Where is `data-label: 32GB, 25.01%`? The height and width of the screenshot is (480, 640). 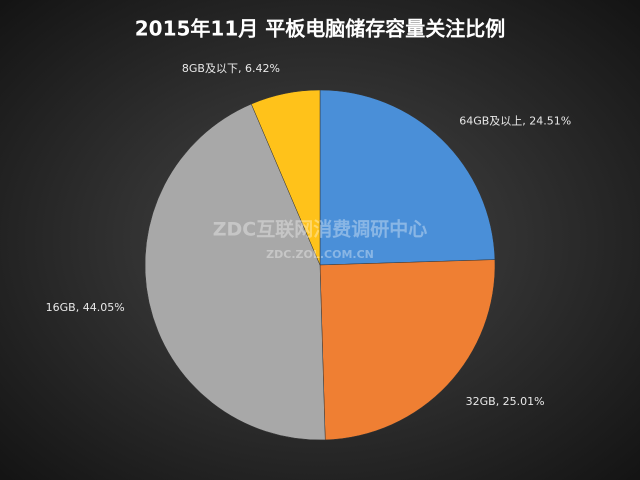 data-label: 32GB, 25.01% is located at coordinates (505, 401).